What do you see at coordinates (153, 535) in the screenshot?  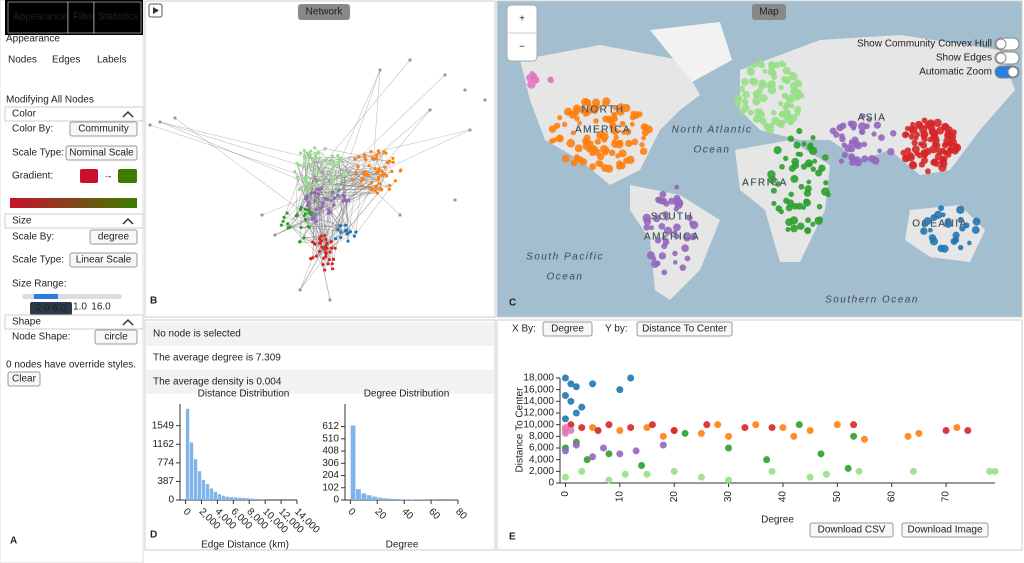 I see `panel-letter: D` at bounding box center [153, 535].